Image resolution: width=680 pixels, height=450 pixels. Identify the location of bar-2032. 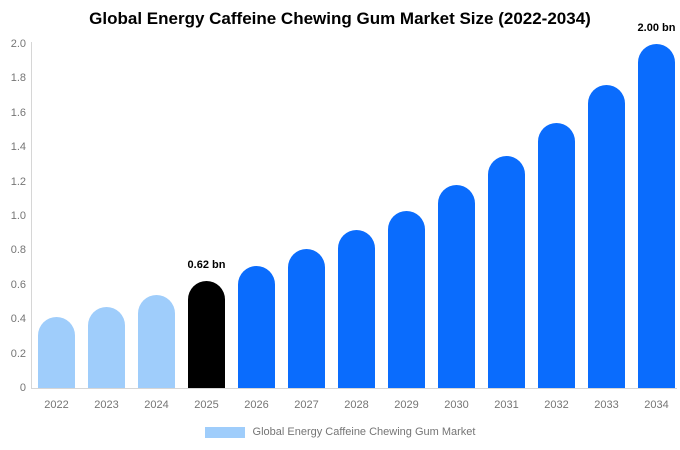
(556, 255).